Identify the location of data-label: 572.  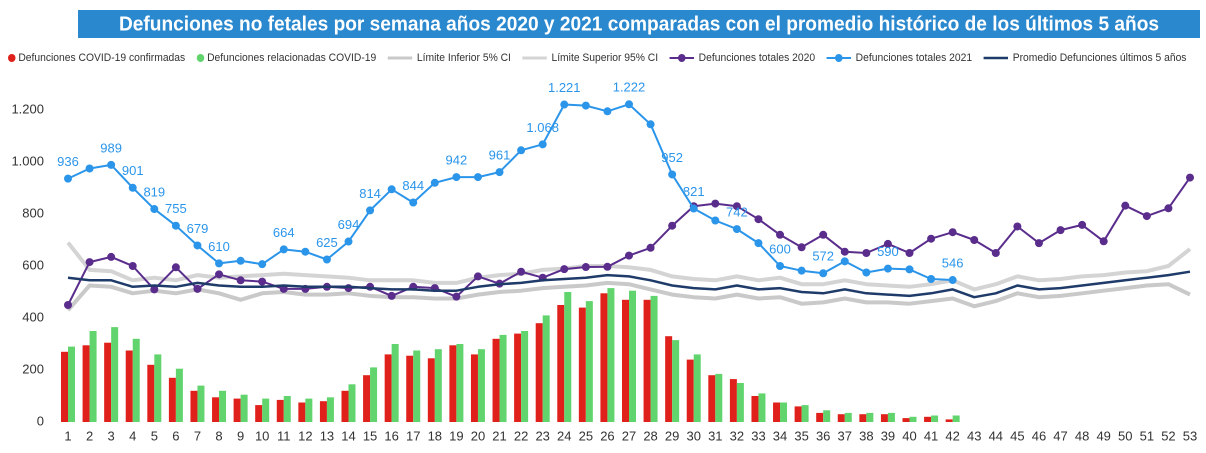
(823, 256).